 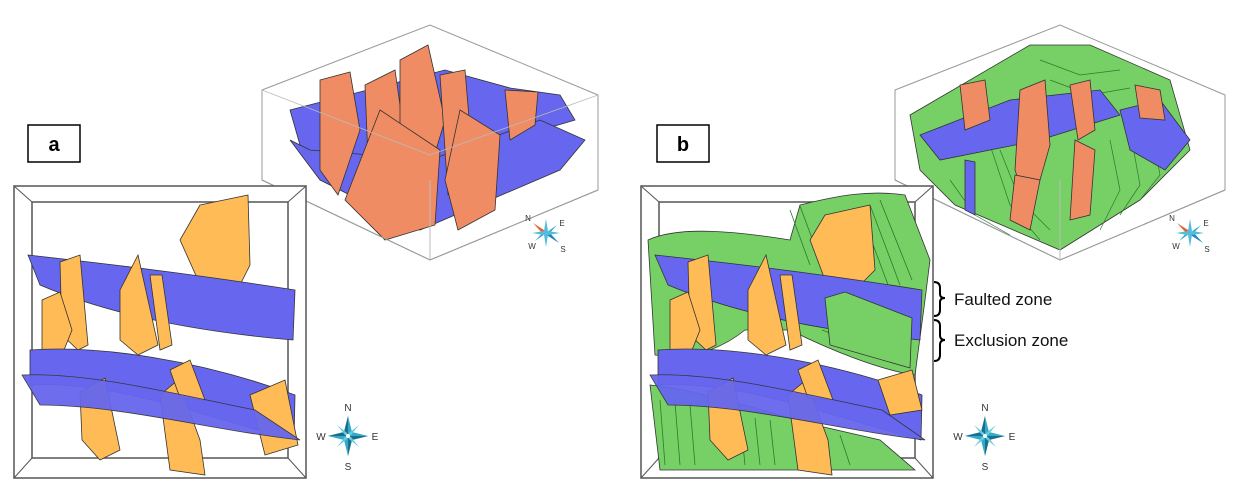 I want to click on panel-b-label: b, so click(x=683, y=143).